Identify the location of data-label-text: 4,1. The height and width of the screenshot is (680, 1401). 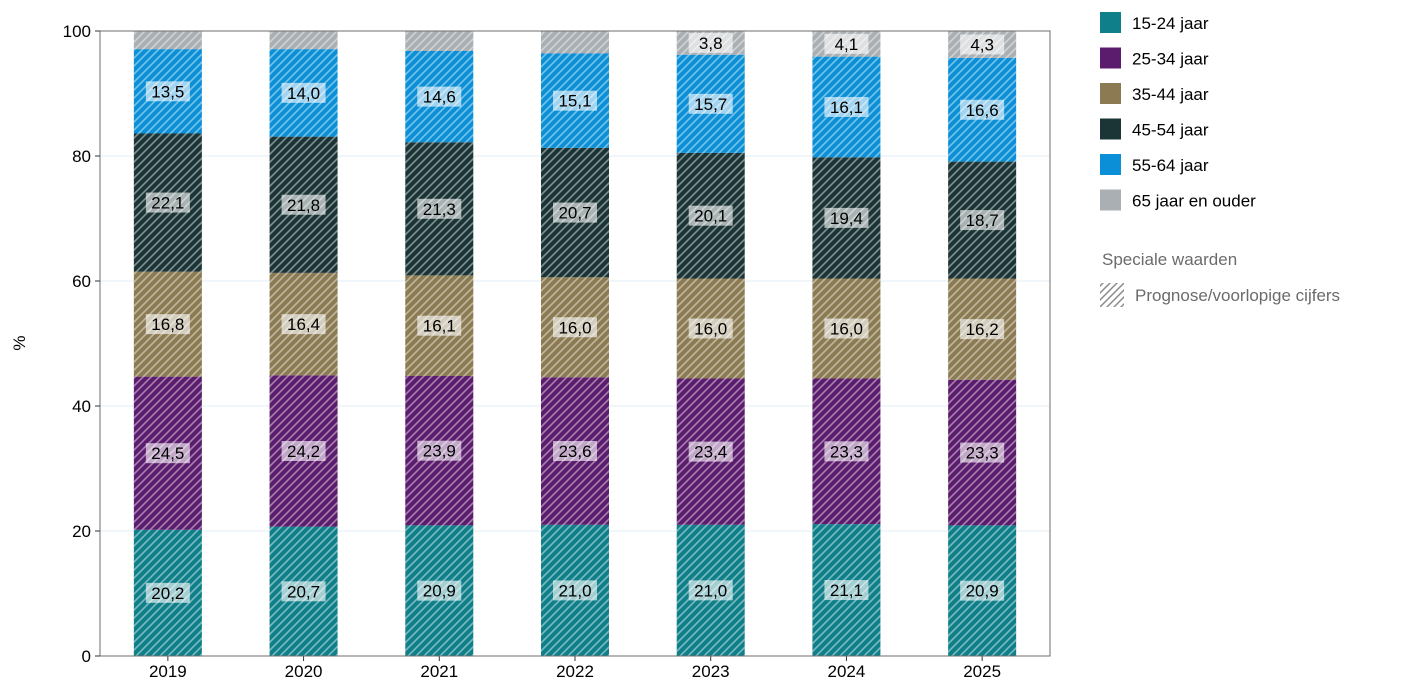
(847, 44).